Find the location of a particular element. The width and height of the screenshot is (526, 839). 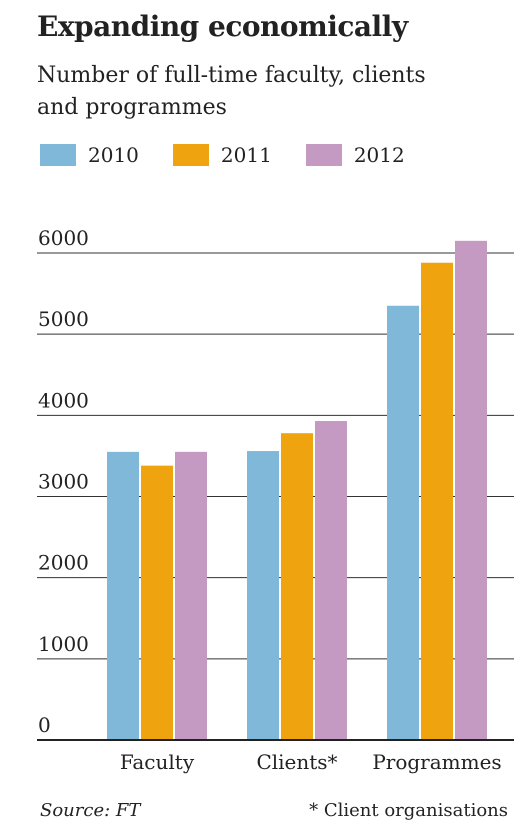

legend-label-2011: 2011 is located at coordinates (246, 155).